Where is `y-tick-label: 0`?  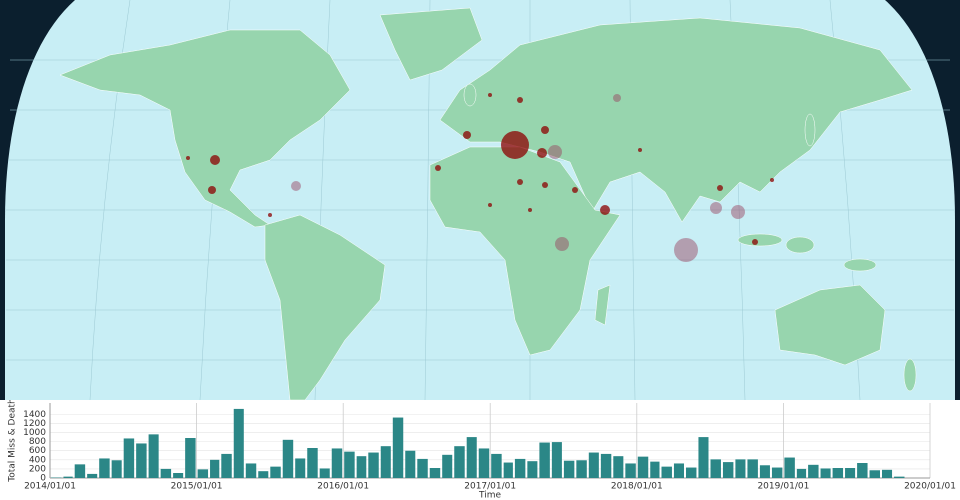 y-tick-label: 0 is located at coordinates (43, 479).